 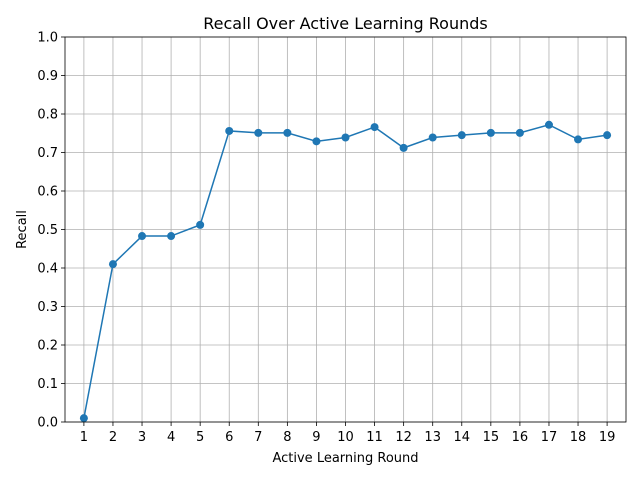 What do you see at coordinates (520, 437) in the screenshot?
I see `x-tick-label: 16` at bounding box center [520, 437].